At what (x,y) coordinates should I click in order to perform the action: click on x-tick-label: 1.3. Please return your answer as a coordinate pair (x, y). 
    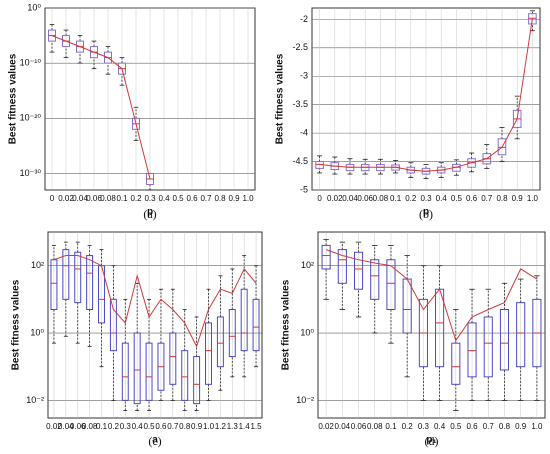
    Looking at the image, I should click on (233, 426).